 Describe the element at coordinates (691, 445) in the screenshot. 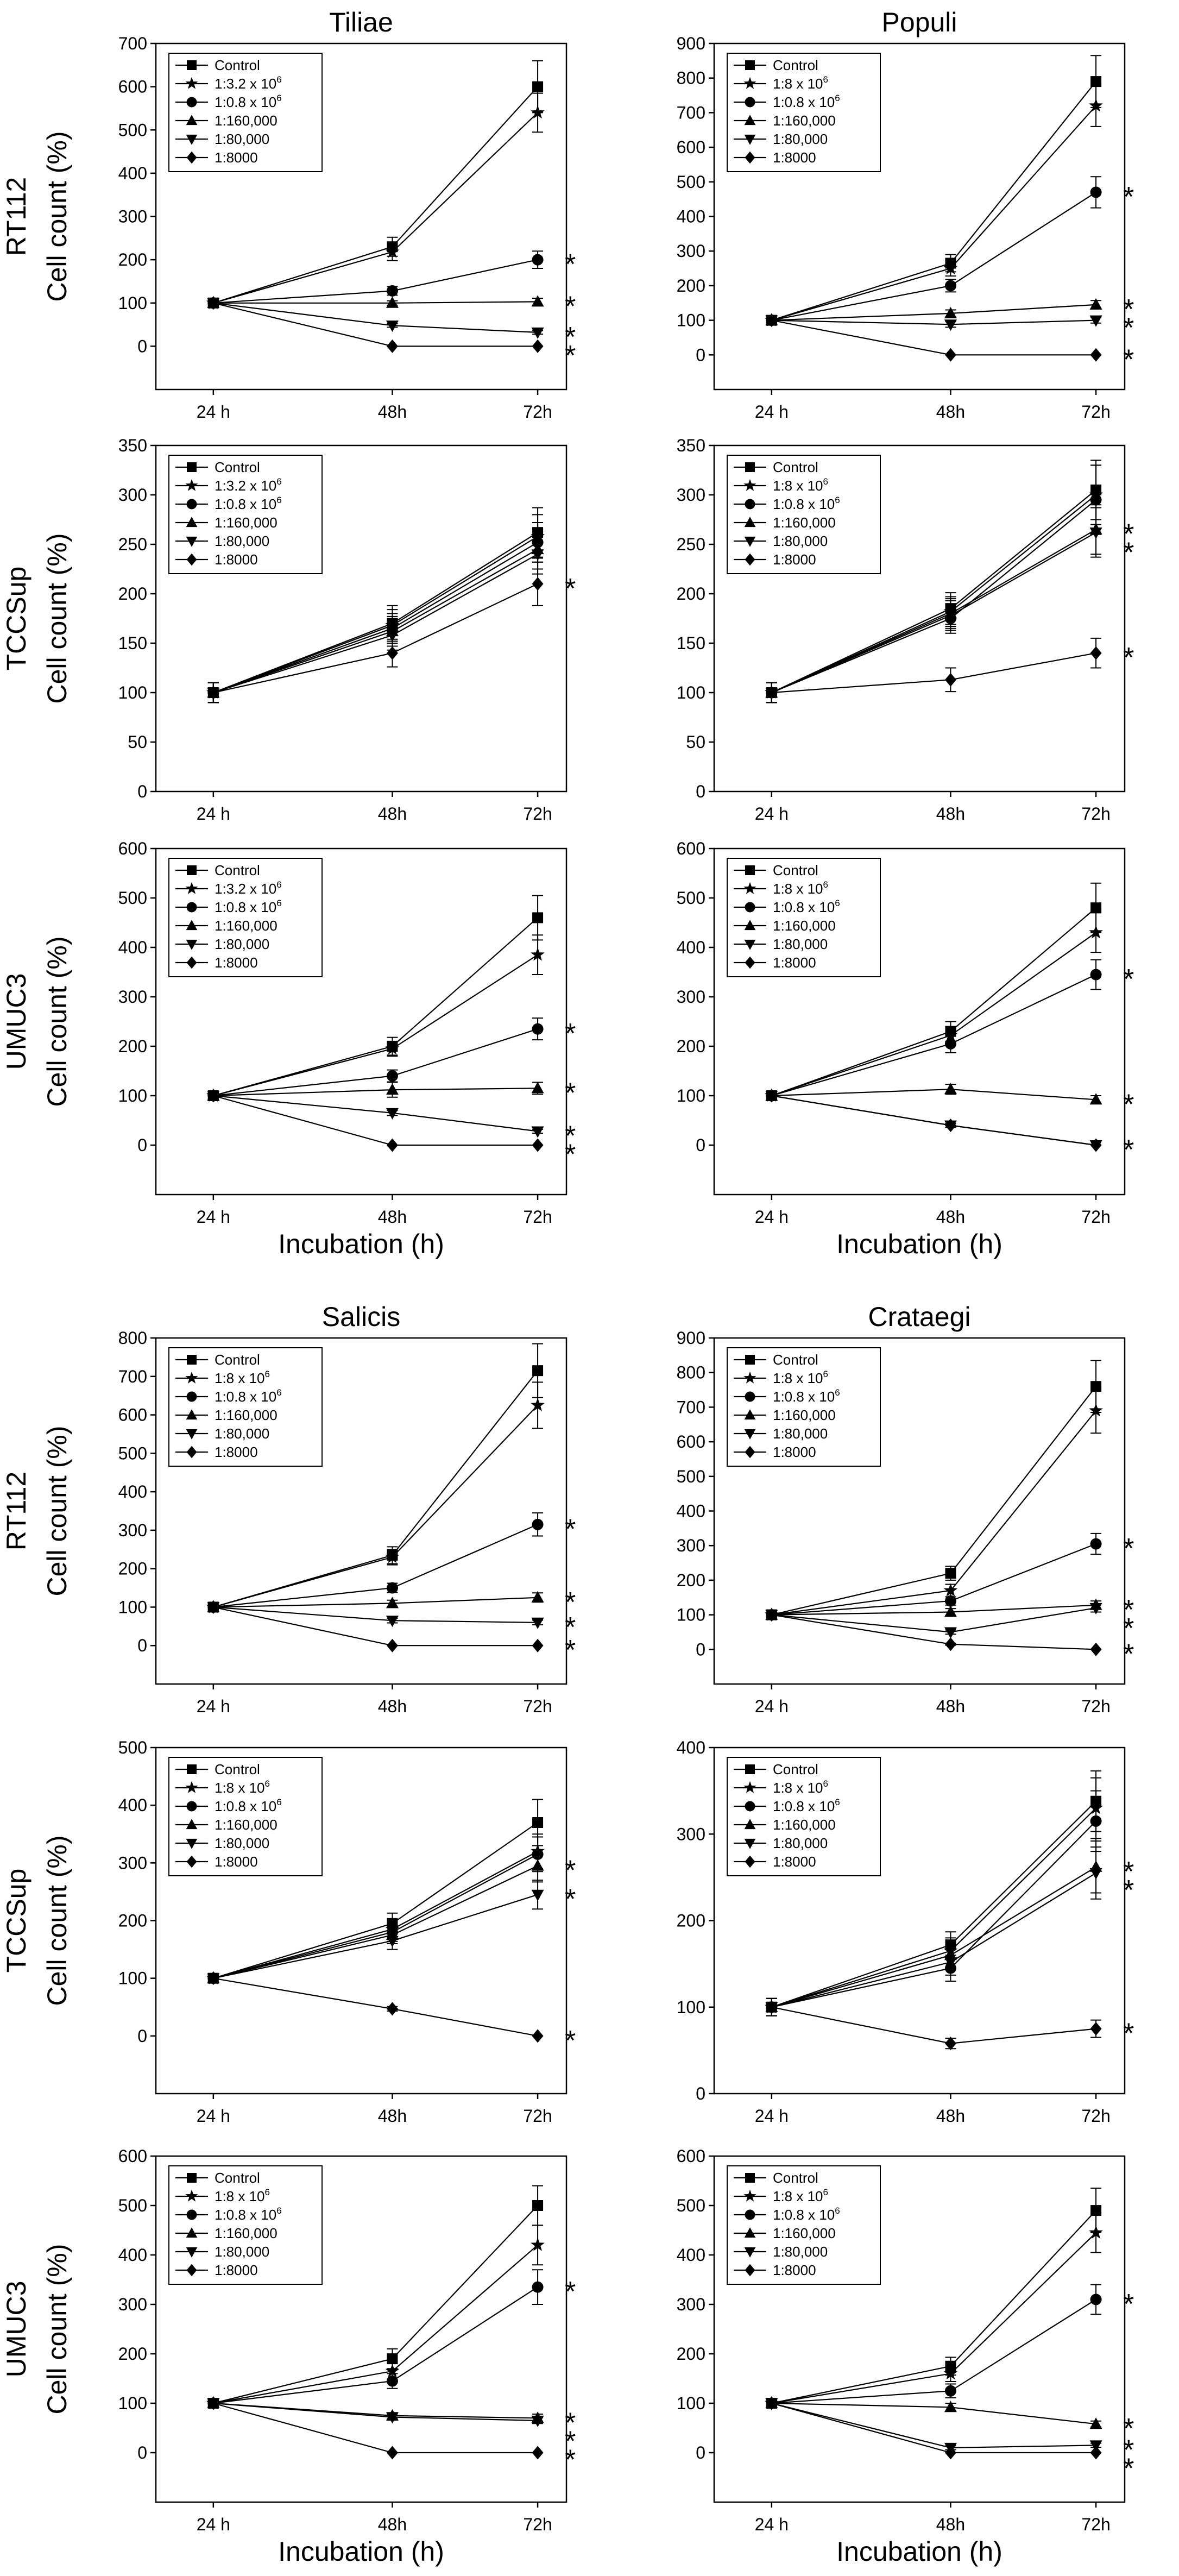

I see `y-tick-label: 350` at that location.